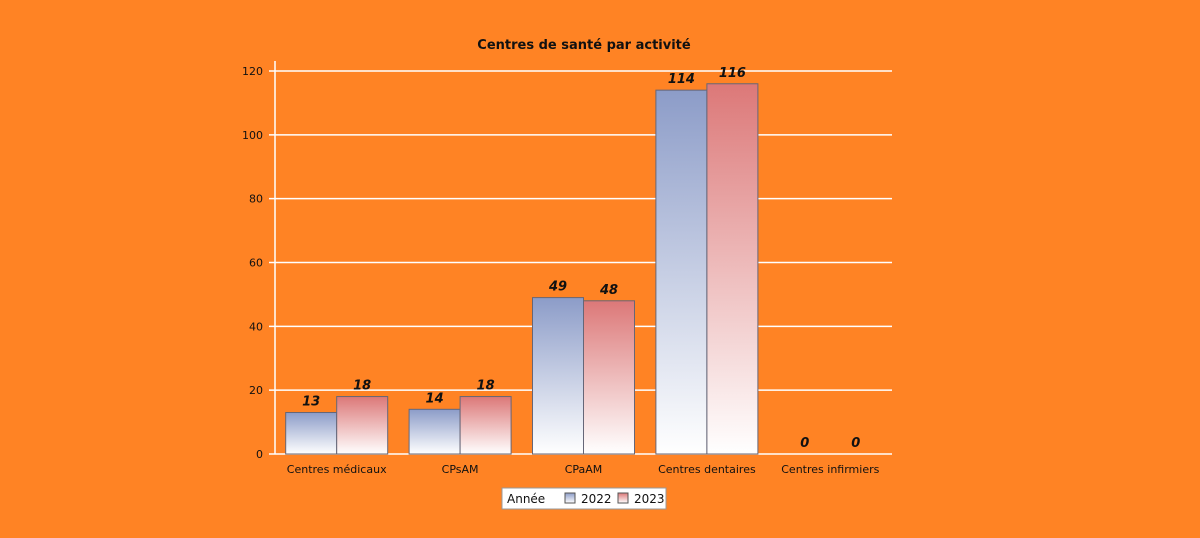 This screenshot has width=1200, height=538. I want to click on legend-label-2022: 2022, so click(596, 499).